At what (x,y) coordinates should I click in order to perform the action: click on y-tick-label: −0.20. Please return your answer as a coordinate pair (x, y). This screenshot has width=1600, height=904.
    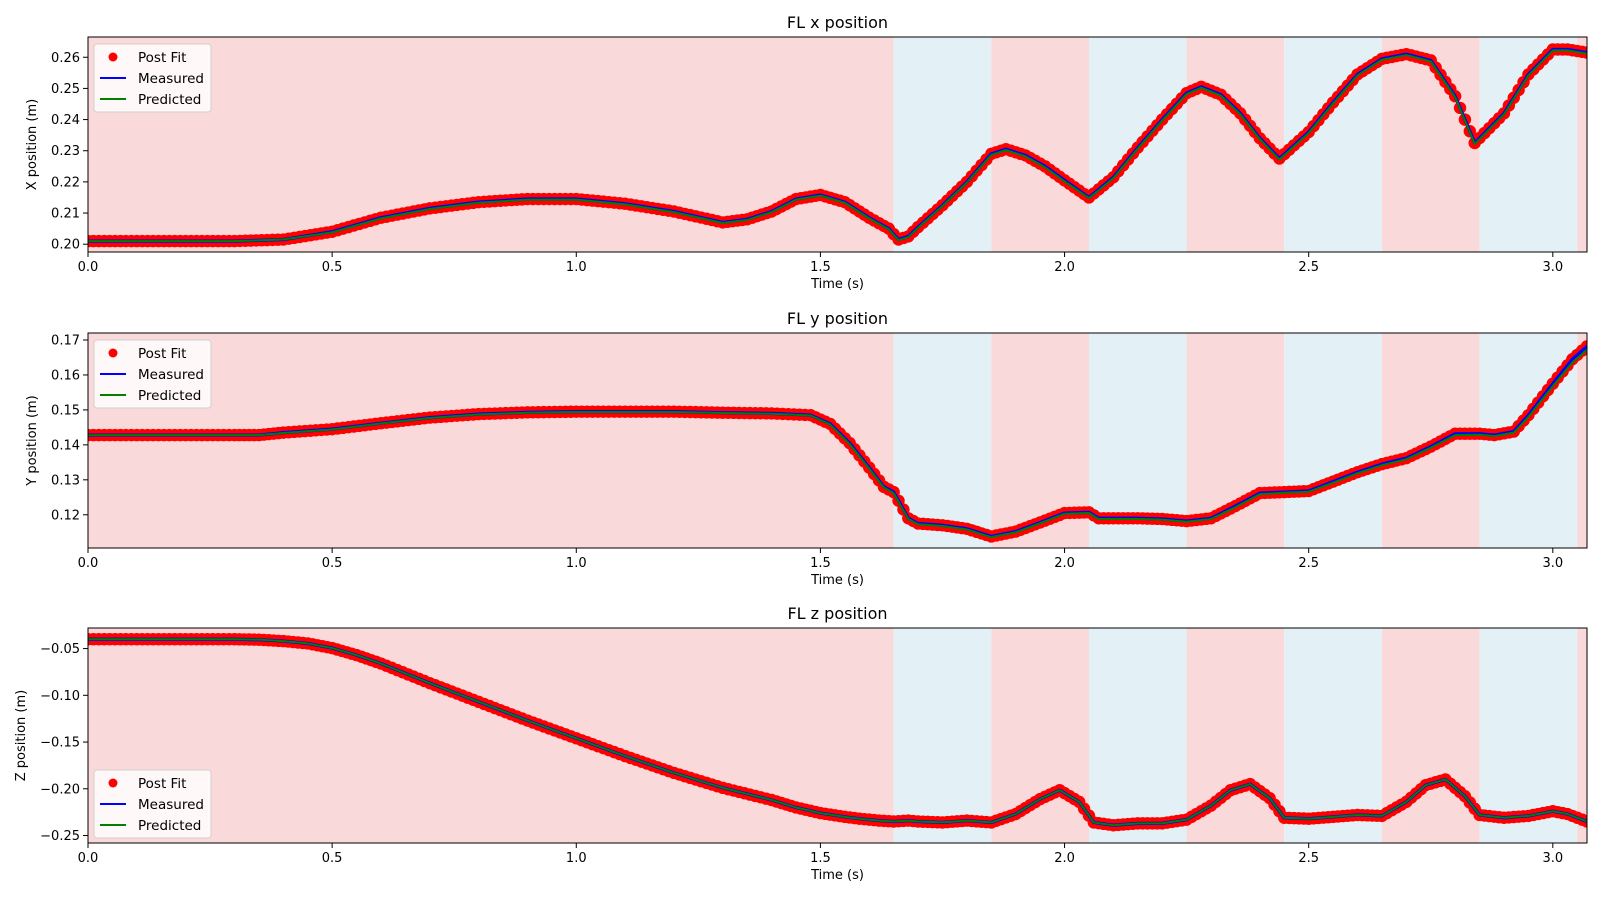
    Looking at the image, I should click on (60, 789).